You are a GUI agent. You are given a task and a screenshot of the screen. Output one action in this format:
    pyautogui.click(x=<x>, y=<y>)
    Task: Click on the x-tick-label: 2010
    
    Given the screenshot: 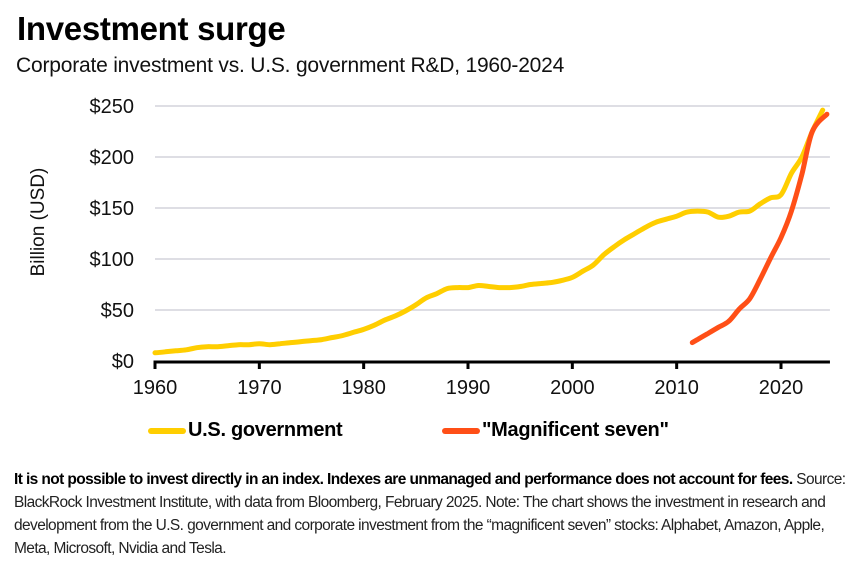 What is the action you would take?
    pyautogui.click(x=676, y=388)
    